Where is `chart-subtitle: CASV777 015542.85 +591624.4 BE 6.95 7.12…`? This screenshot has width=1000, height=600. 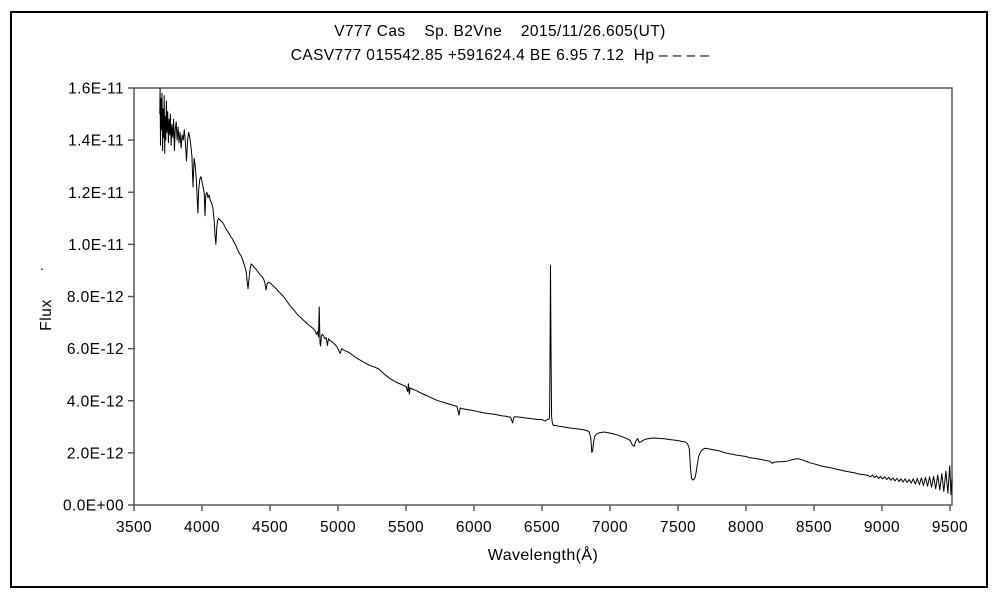 chart-subtitle: CASV777 015542.85 +591624.4 BE 6.95 7.12… is located at coordinates (500, 55).